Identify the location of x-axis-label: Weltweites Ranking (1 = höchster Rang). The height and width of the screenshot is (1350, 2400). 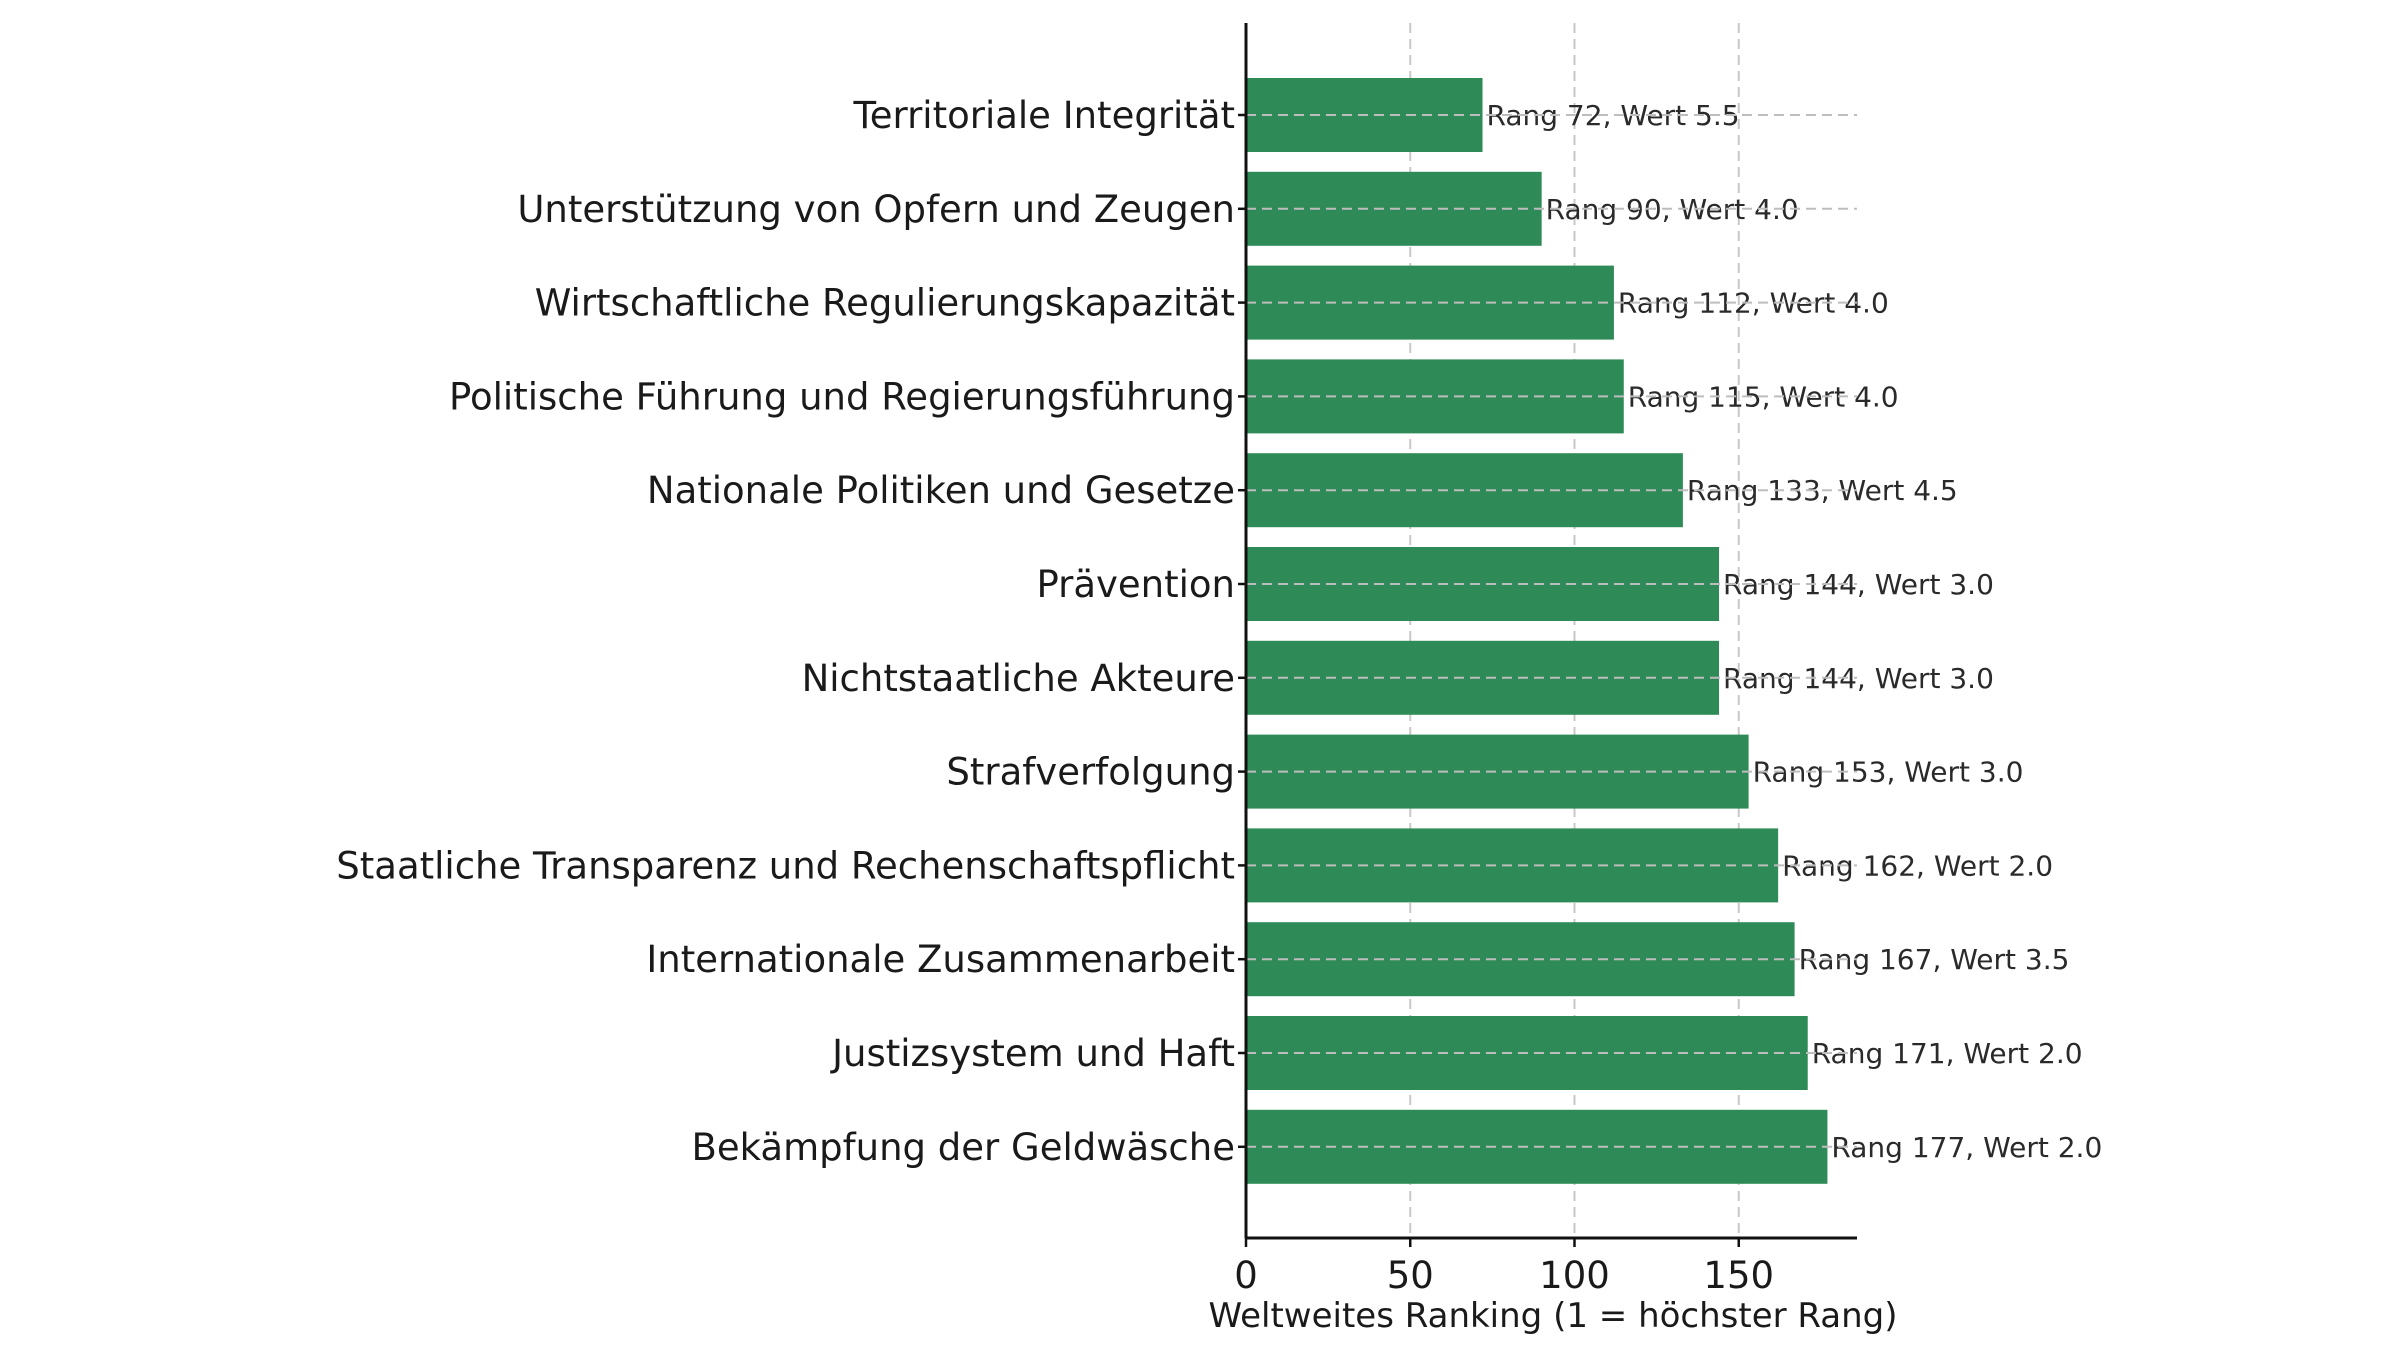
(1552, 1316).